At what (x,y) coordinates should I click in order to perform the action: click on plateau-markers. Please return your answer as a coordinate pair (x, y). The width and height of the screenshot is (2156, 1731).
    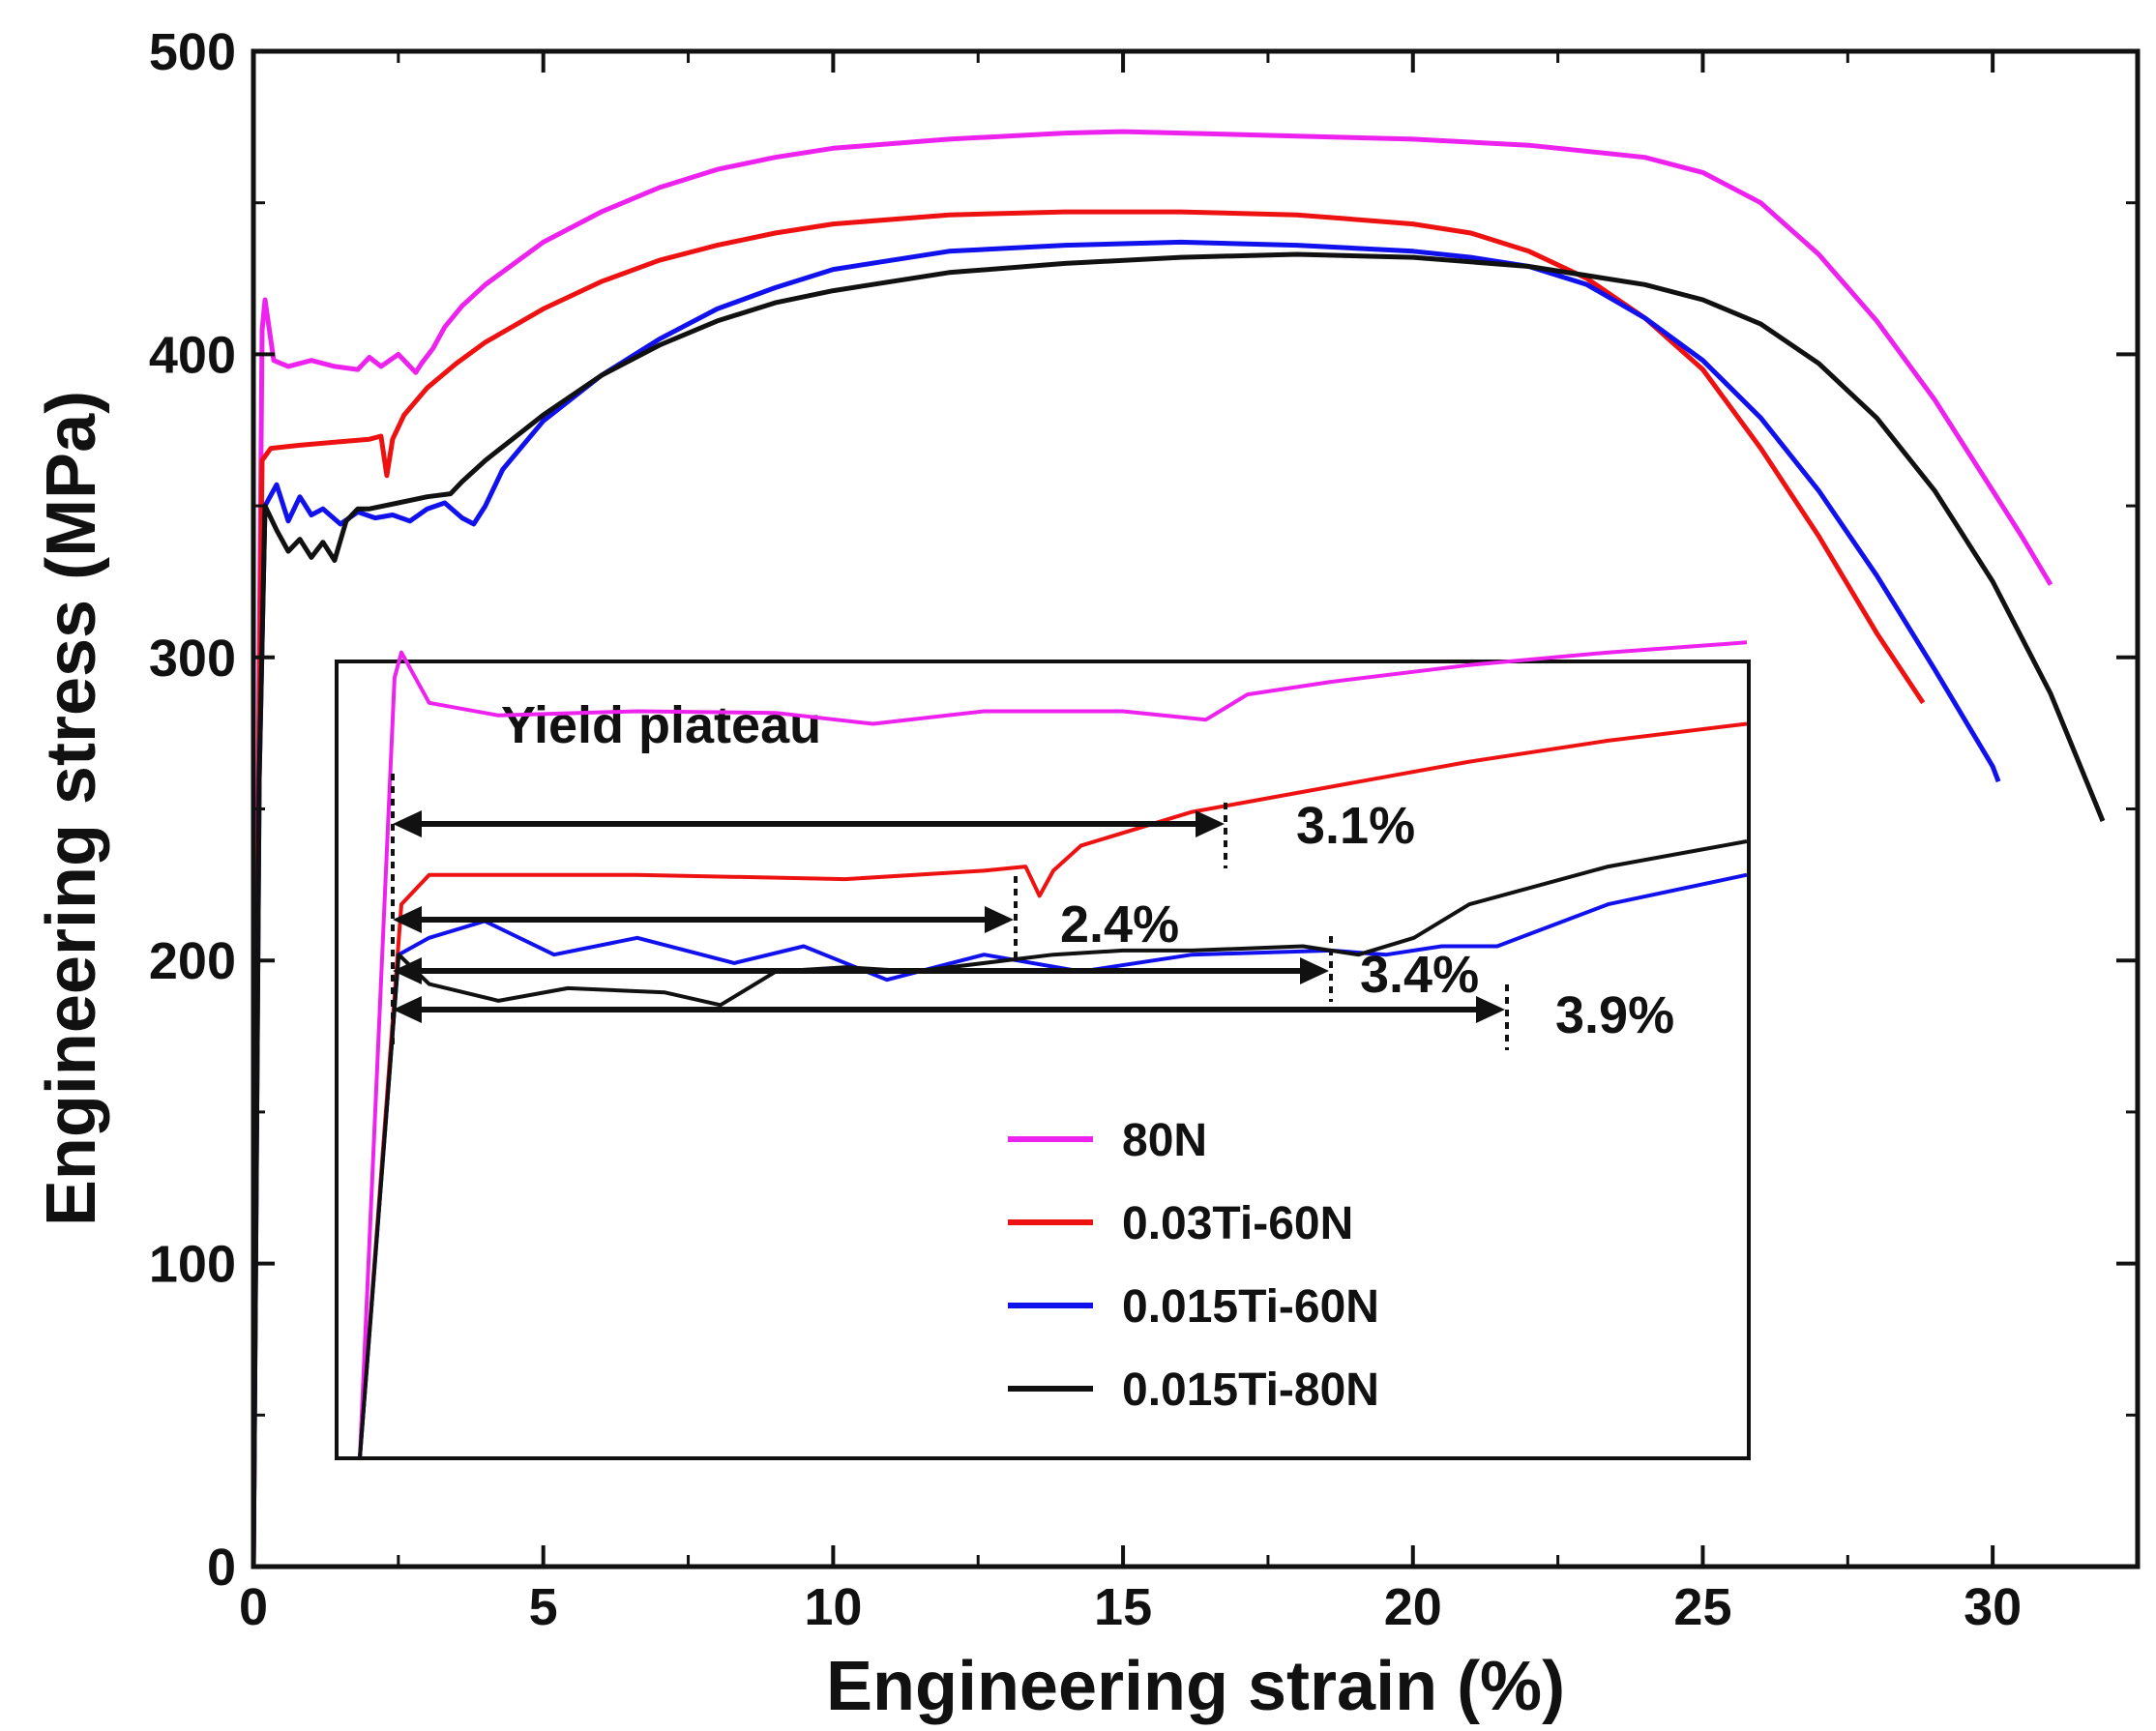
    Looking at the image, I should click on (950, 912).